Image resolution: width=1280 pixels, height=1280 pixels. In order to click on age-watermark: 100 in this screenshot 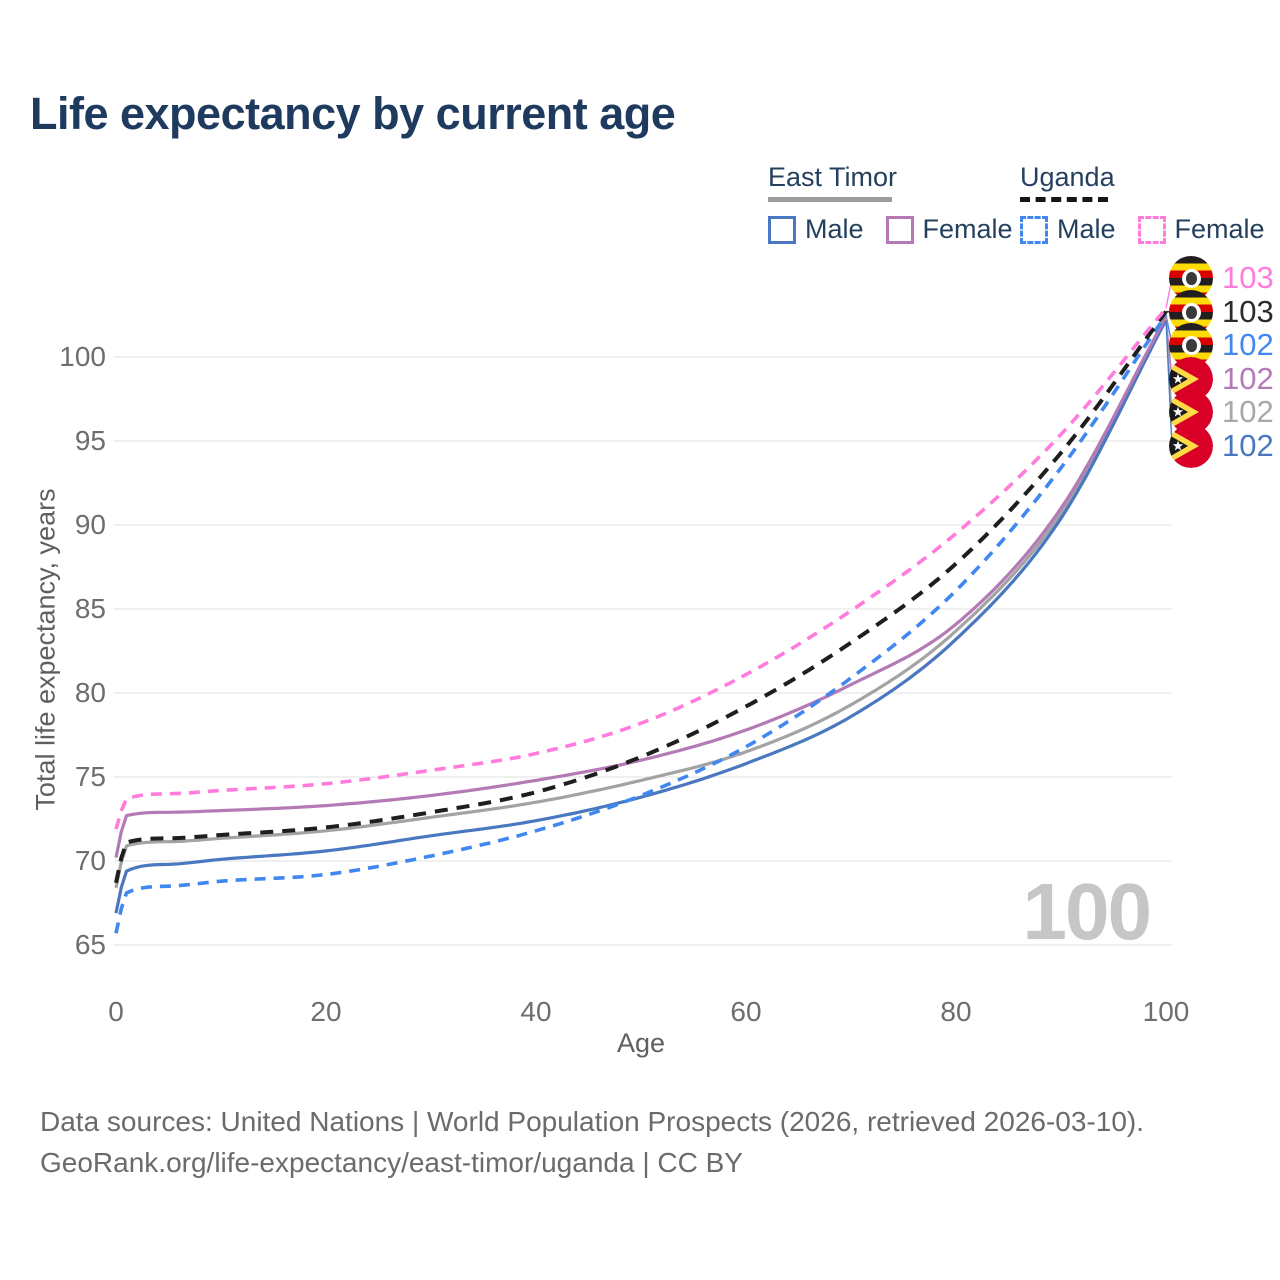, I will do `click(1087, 911)`.